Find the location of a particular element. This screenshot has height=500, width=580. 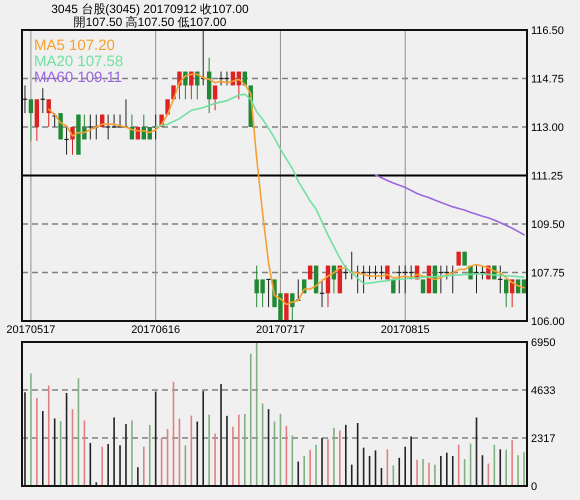

y-tick-label: 116.50 is located at coordinates (547, 31).